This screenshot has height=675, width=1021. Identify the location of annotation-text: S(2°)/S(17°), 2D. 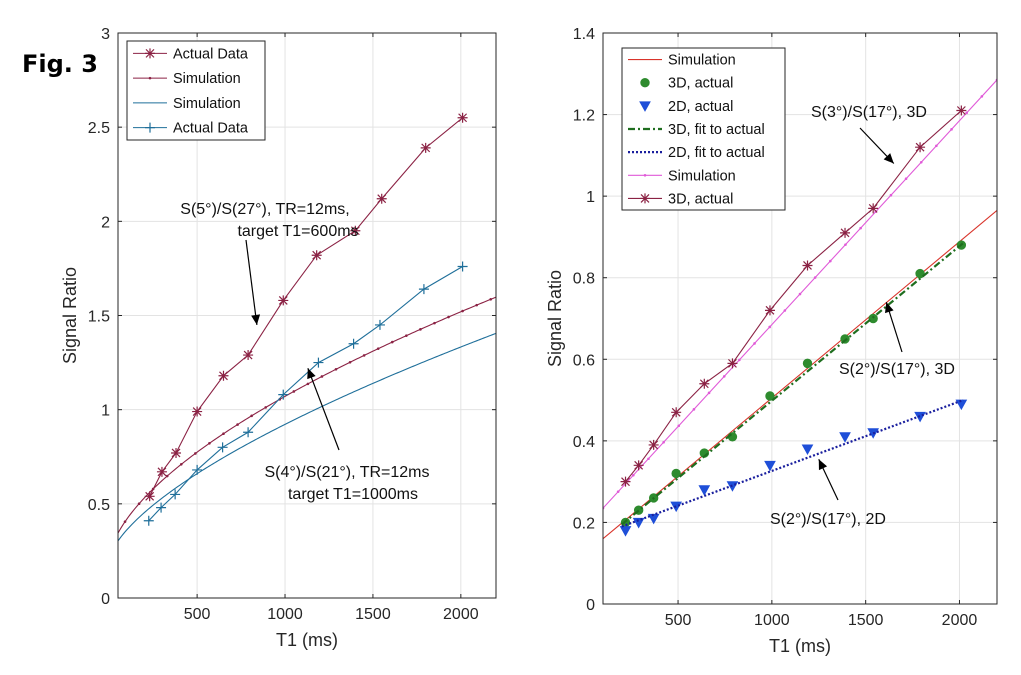
(828, 519).